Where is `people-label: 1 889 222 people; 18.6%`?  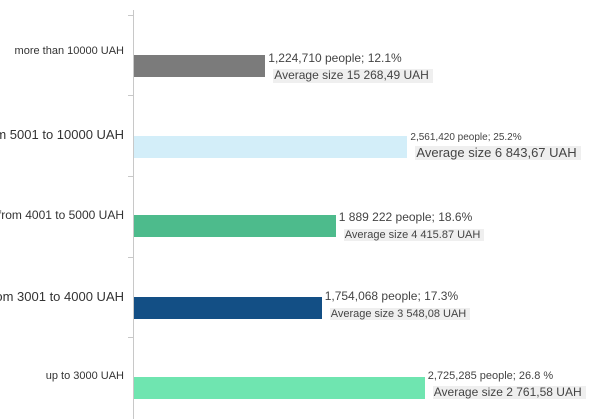 people-label: 1 889 222 people; 18.6% is located at coordinates (405, 217).